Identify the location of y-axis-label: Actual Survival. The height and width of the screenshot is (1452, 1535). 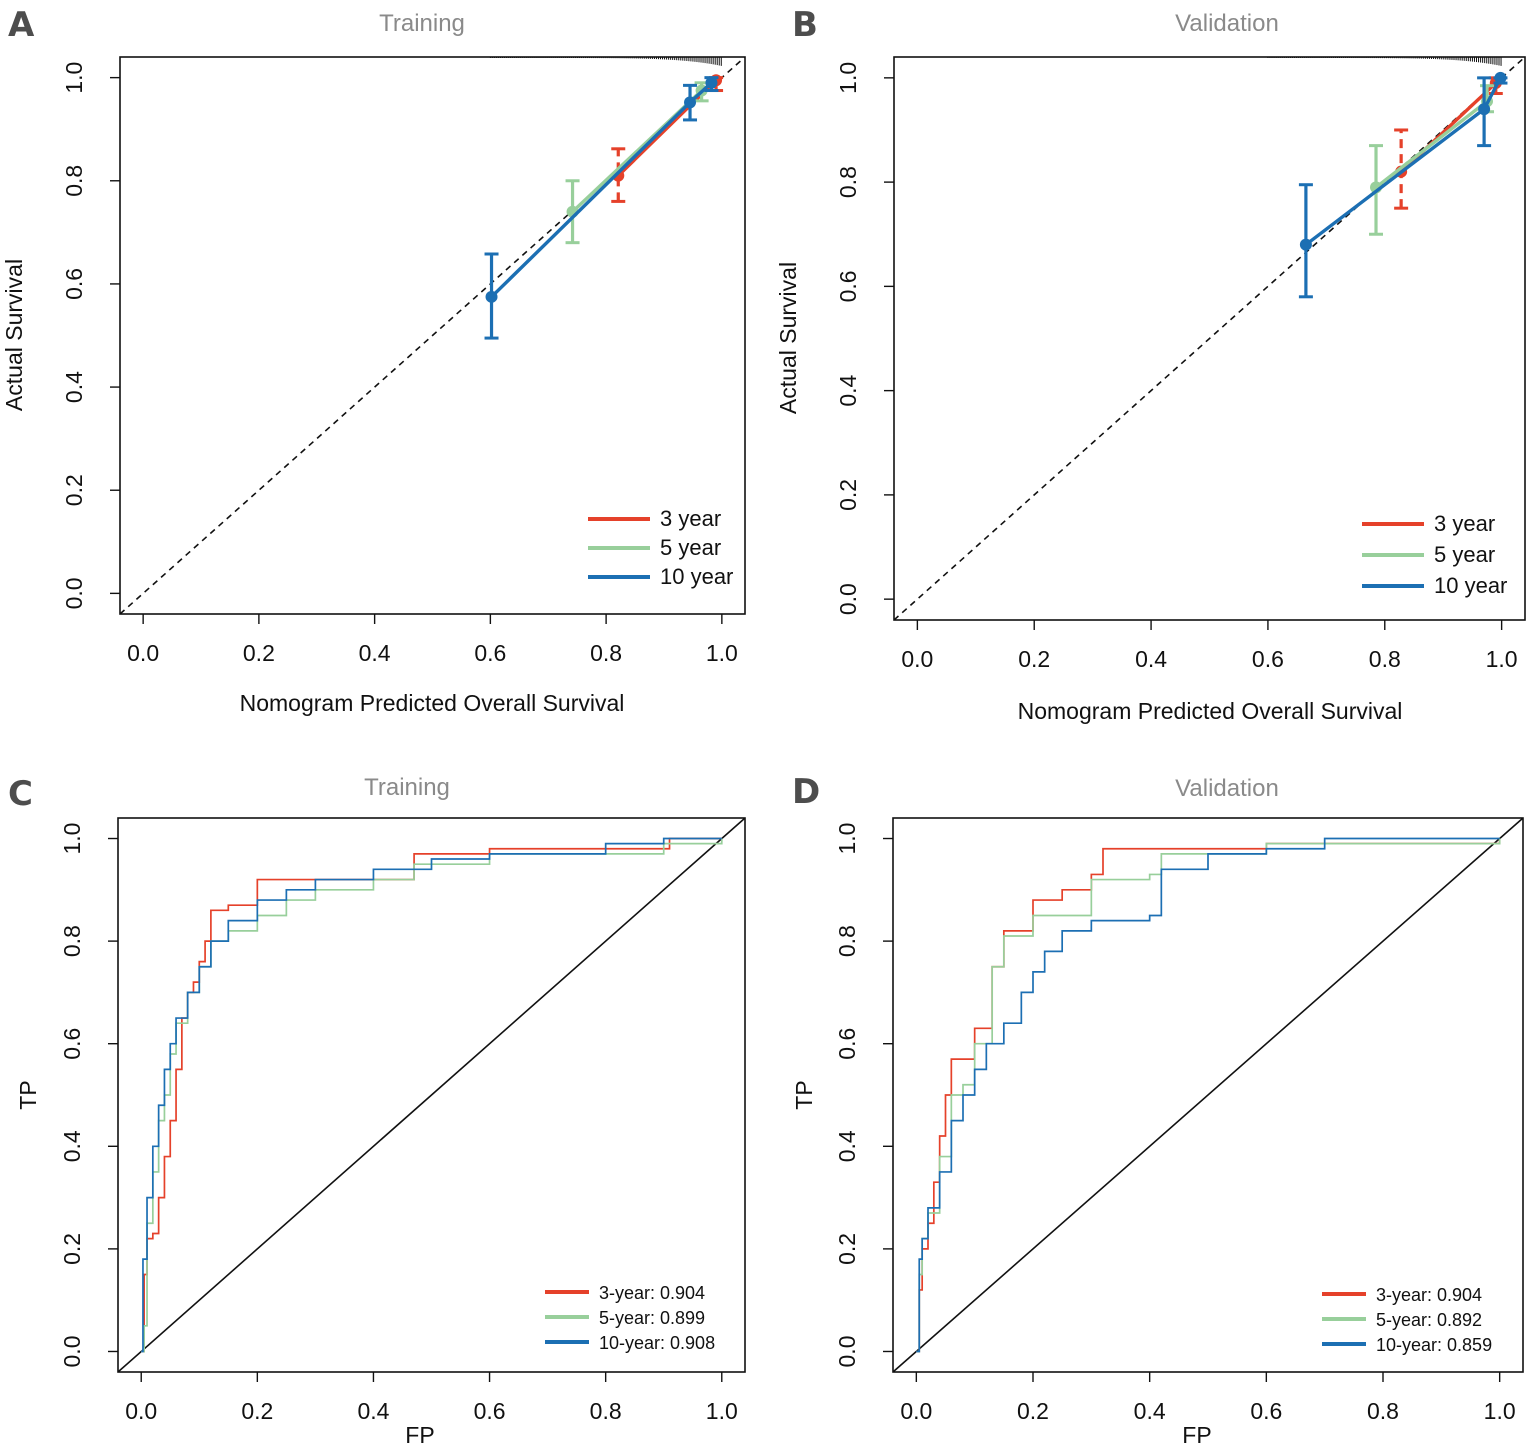
(14, 335).